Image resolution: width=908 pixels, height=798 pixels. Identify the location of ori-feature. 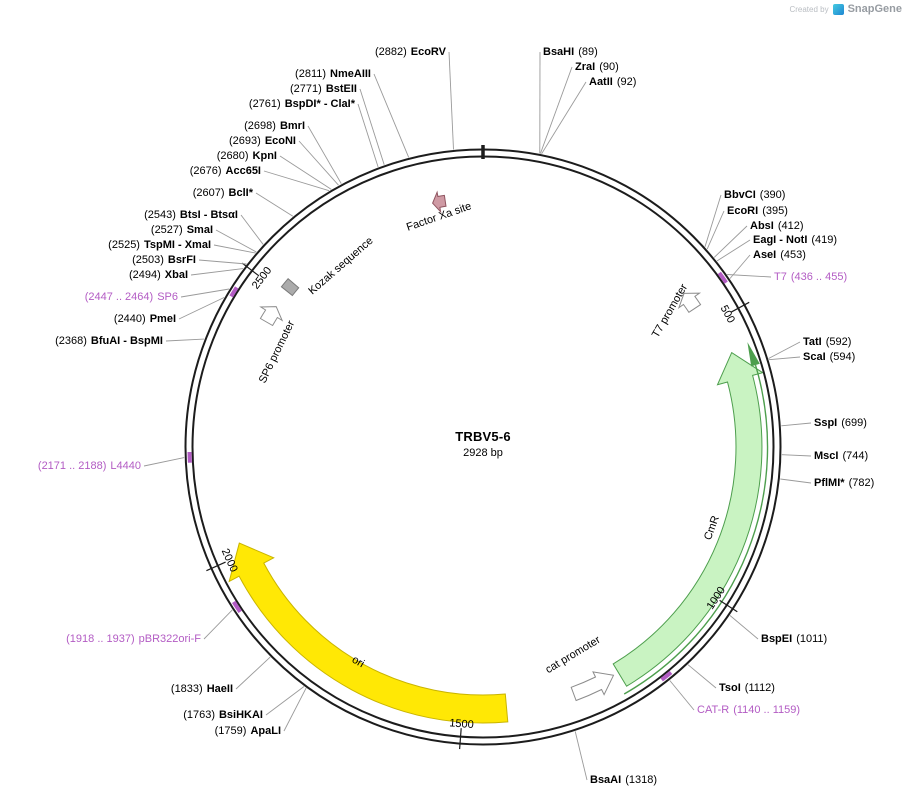
(368, 633).